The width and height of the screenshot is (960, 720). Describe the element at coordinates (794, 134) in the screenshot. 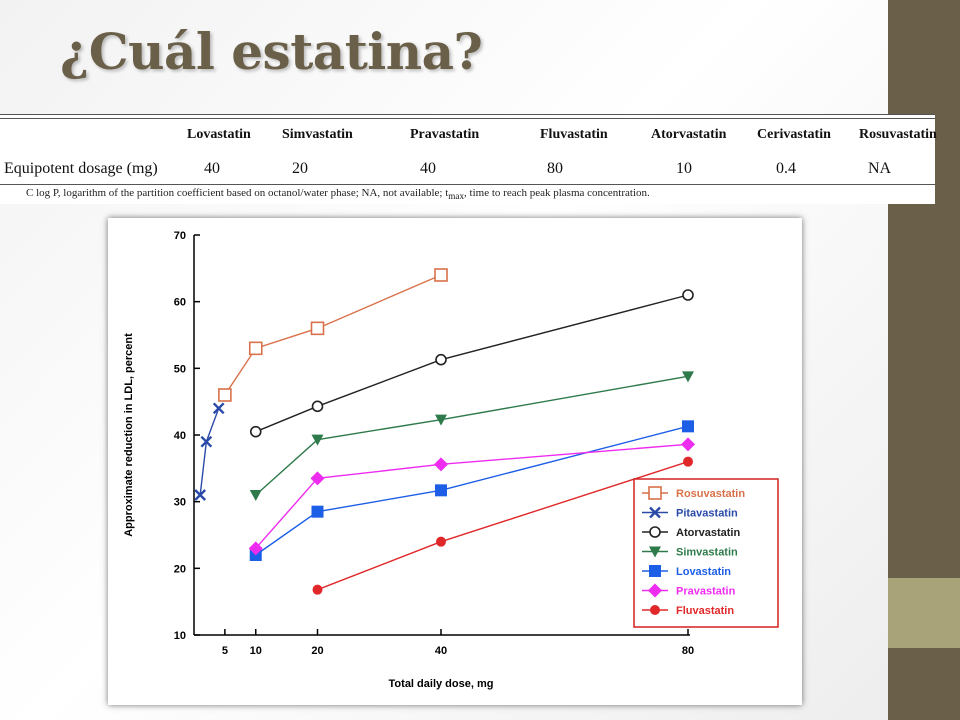

I see `table-header-cell: Cerivastatin` at that location.